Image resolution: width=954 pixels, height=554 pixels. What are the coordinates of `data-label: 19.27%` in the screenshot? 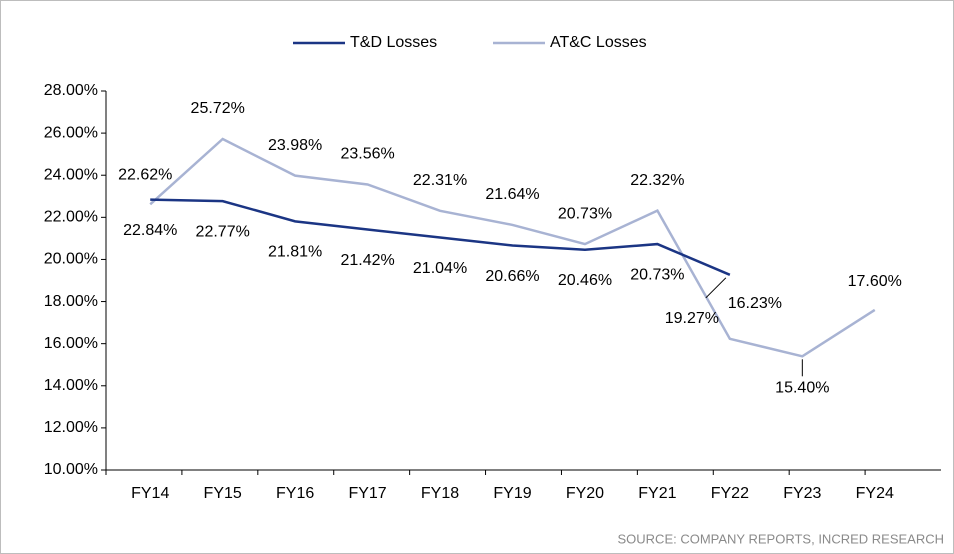 It's located at (692, 318).